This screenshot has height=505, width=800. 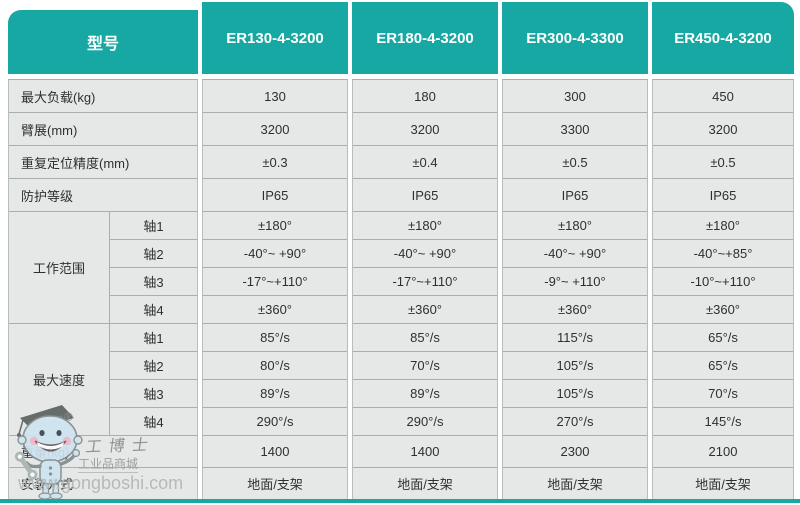 I want to click on group-label-work-range: 工作范围, so click(x=59, y=268).